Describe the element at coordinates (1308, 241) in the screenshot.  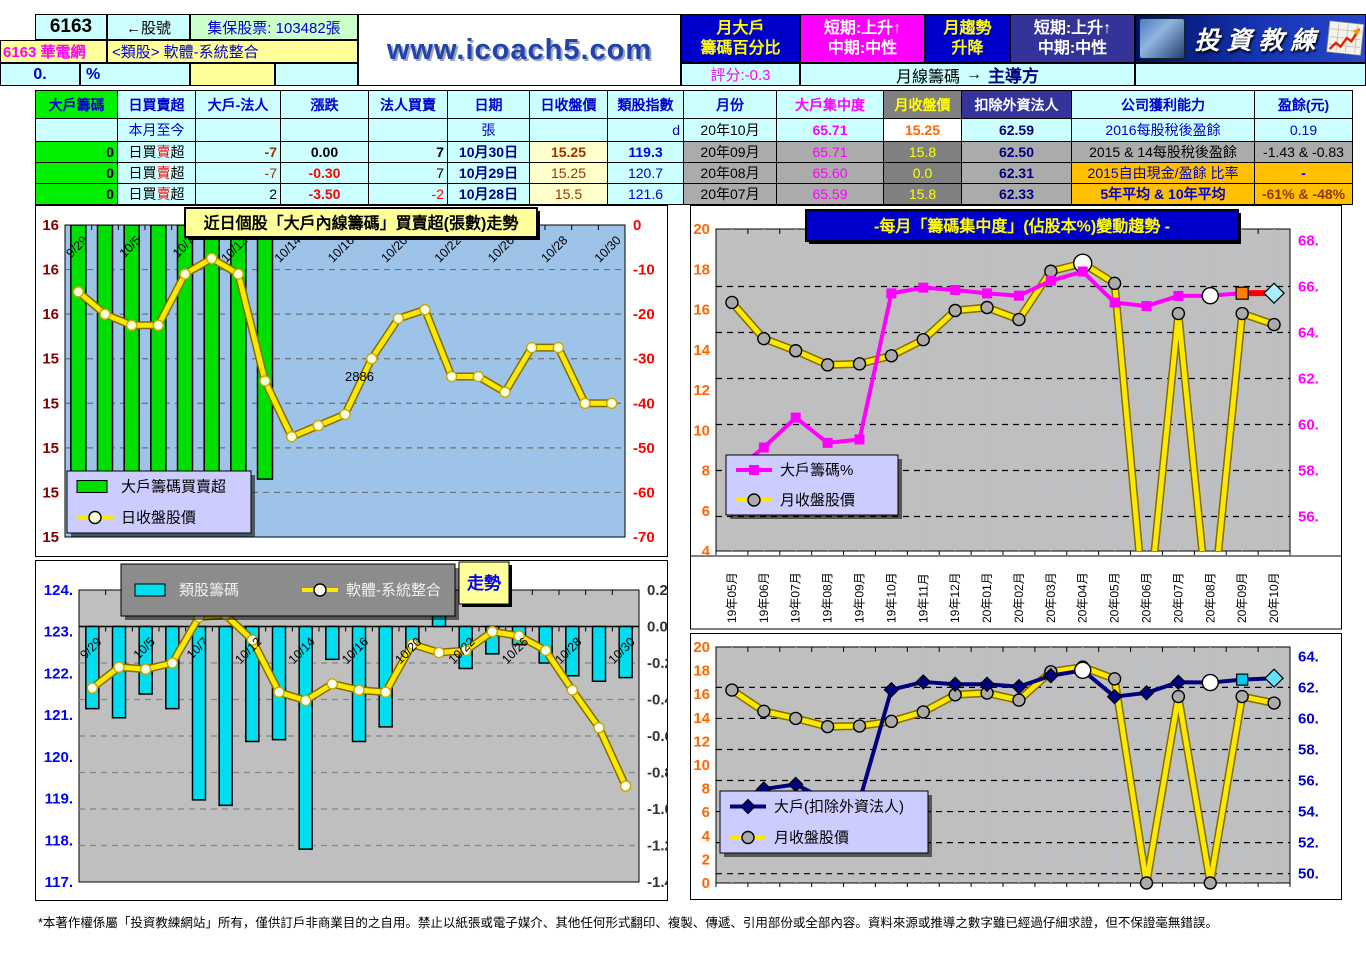
I see `svg-text: 68.` at that location.